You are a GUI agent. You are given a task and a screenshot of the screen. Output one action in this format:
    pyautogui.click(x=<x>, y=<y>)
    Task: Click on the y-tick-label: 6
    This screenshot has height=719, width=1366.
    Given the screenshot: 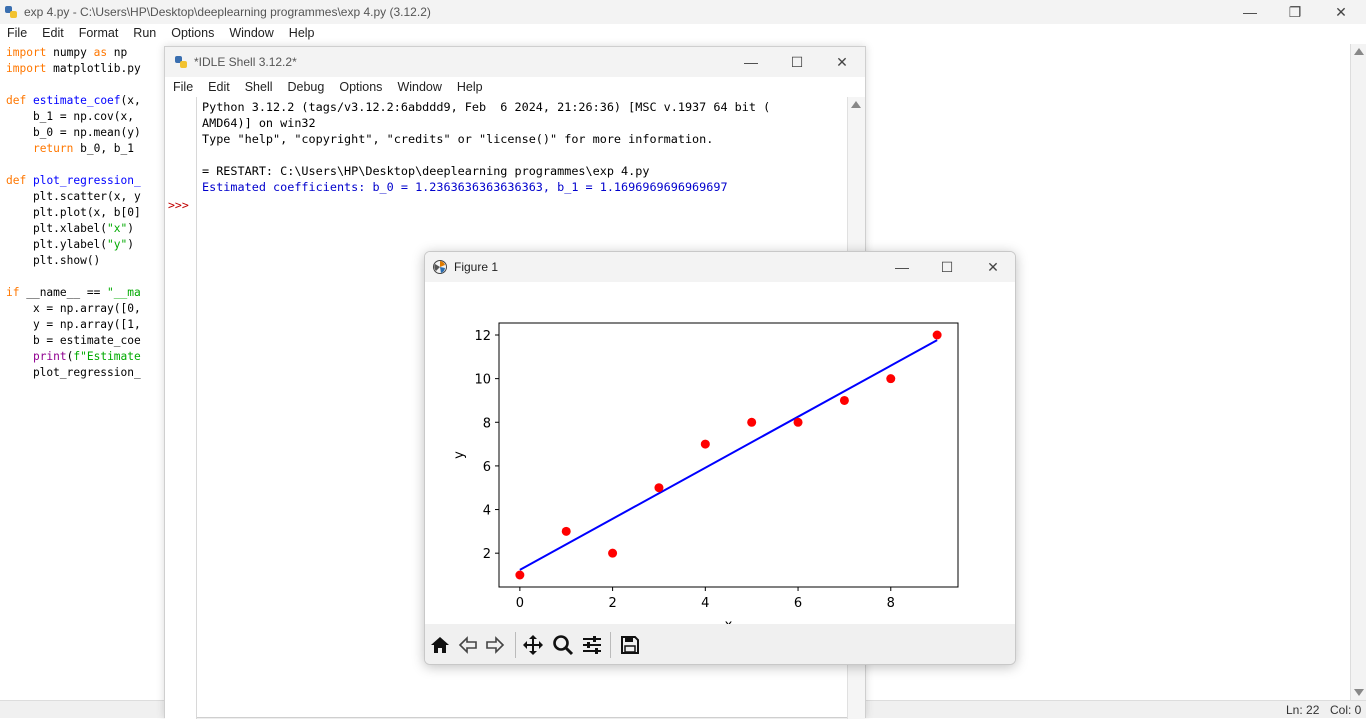 What is the action you would take?
    pyautogui.click(x=487, y=467)
    